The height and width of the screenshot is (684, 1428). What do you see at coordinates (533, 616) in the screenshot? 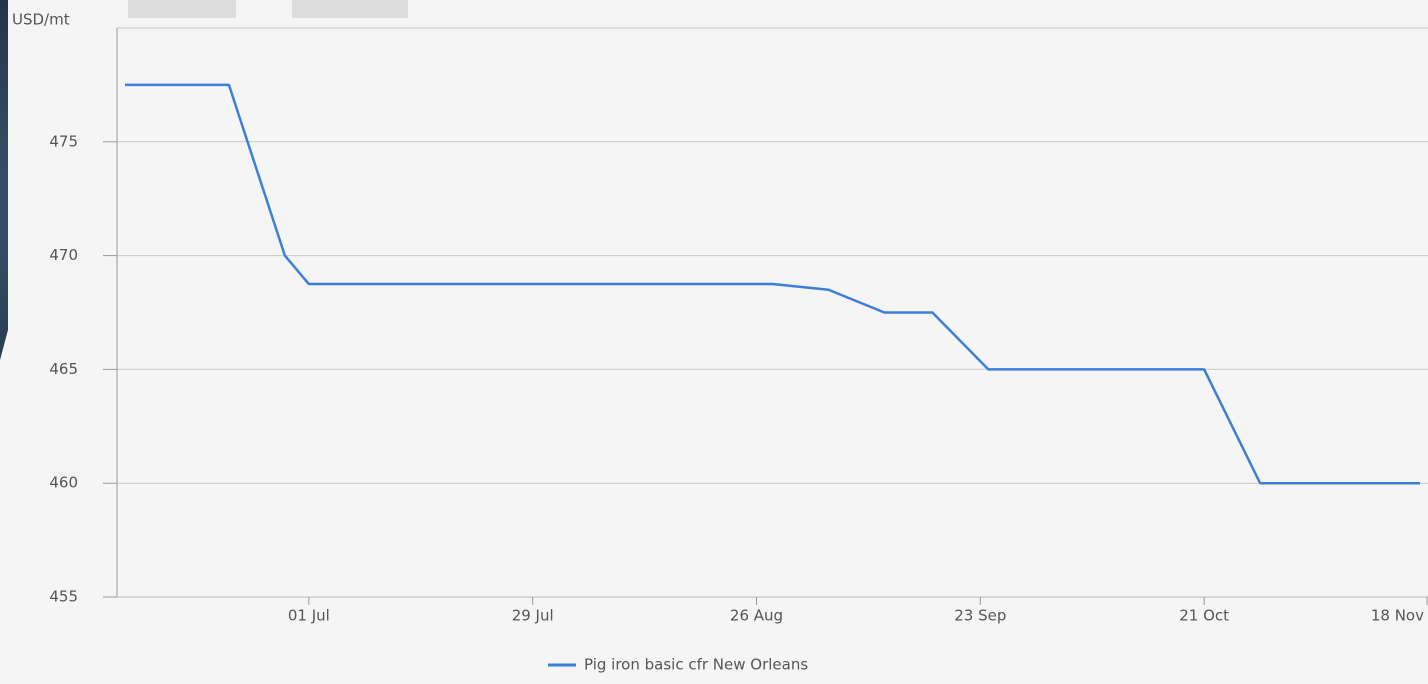
I see `x-tick-label: 29 Jul` at bounding box center [533, 616].